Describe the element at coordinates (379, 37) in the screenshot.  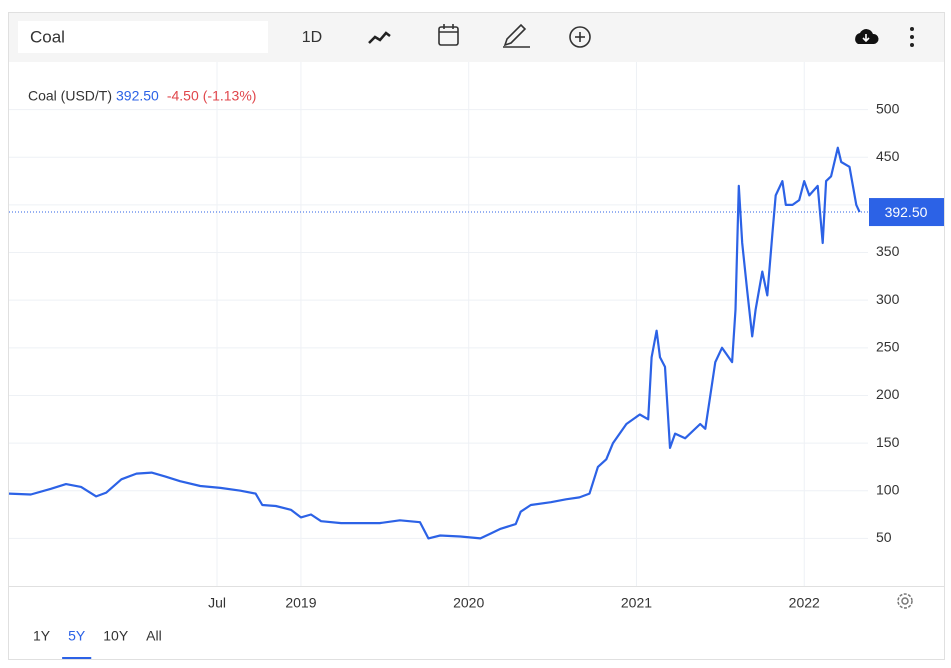
I see `chart-type-icon` at that location.